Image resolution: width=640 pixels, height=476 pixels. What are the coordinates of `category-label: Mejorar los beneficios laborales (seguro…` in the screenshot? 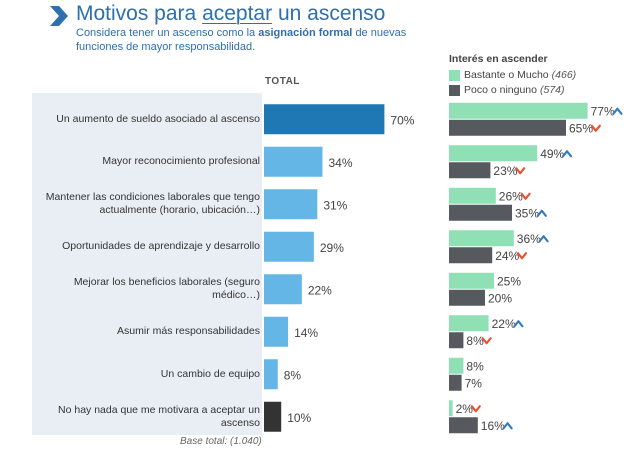 It's located at (166, 289).